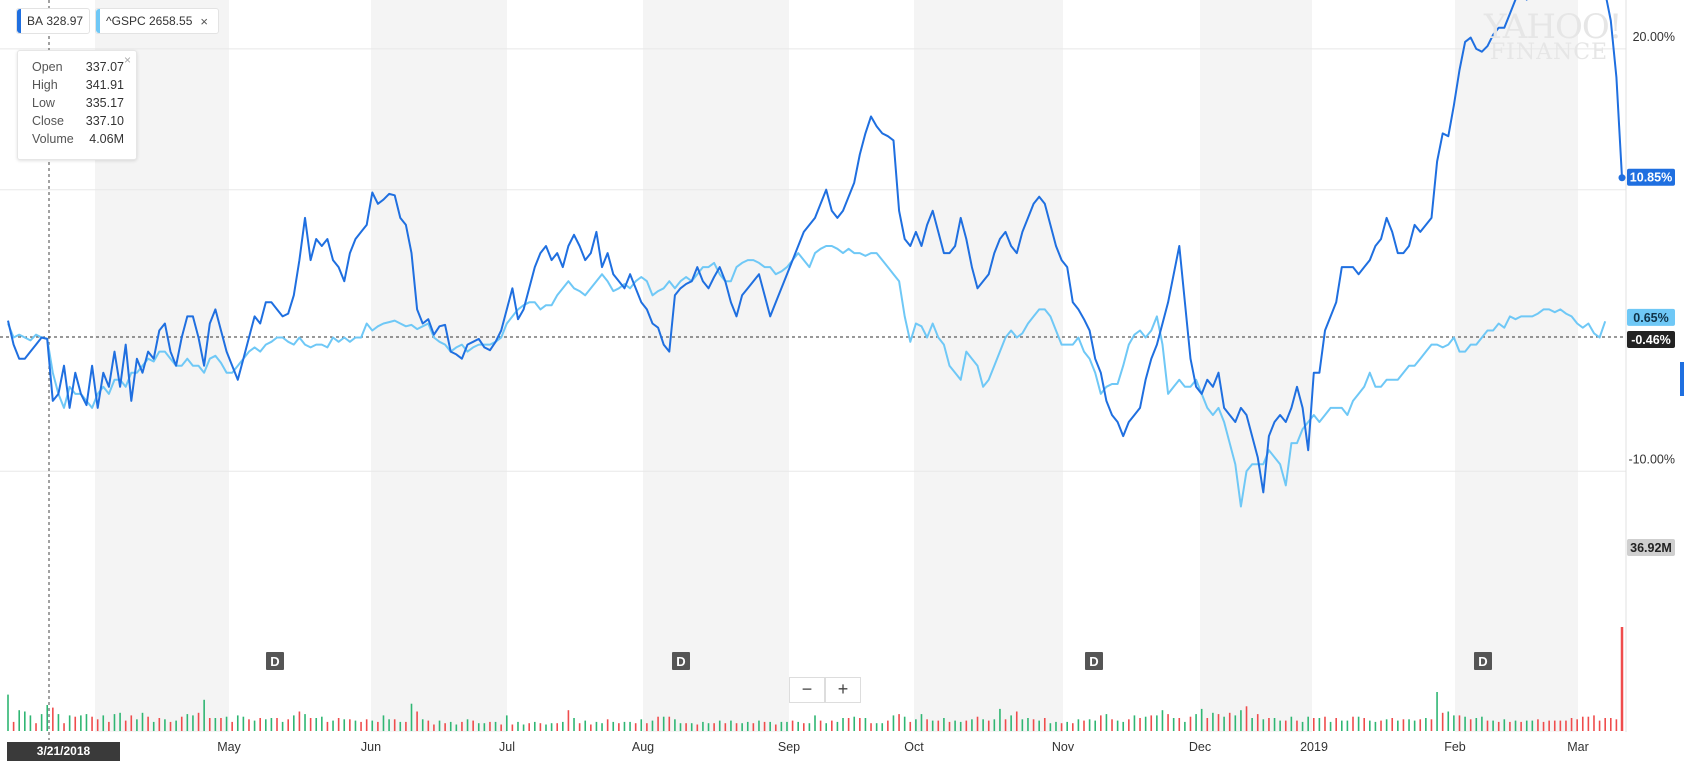 Image resolution: width=1684 pixels, height=768 pixels. I want to click on ohlc-value: 4.06M, so click(106, 139).